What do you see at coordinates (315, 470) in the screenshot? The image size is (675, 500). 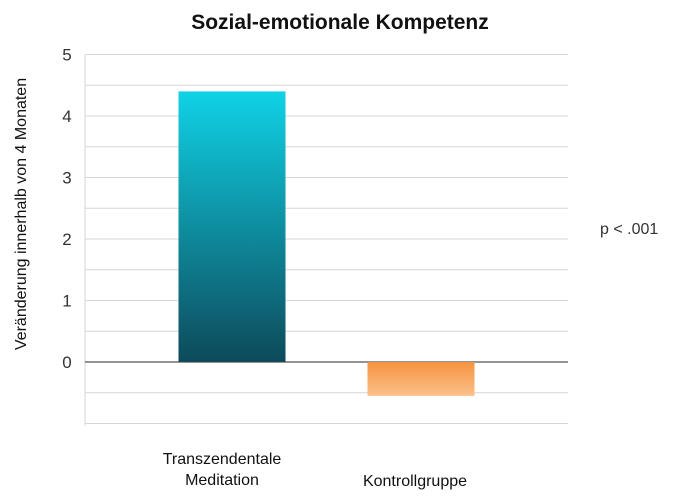 I see `x-category-labels: Transzendentale Meditation Kontrollgruppe` at bounding box center [315, 470].